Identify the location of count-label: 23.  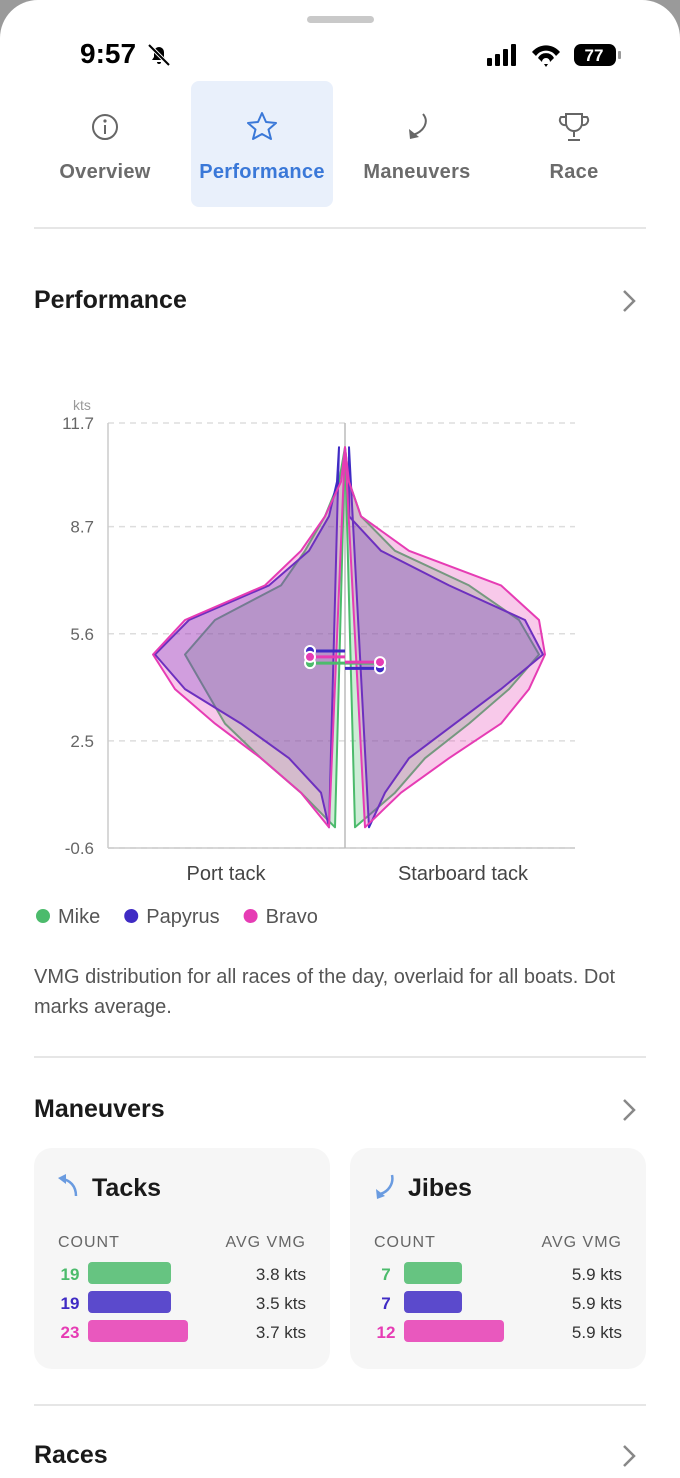
(70, 1332).